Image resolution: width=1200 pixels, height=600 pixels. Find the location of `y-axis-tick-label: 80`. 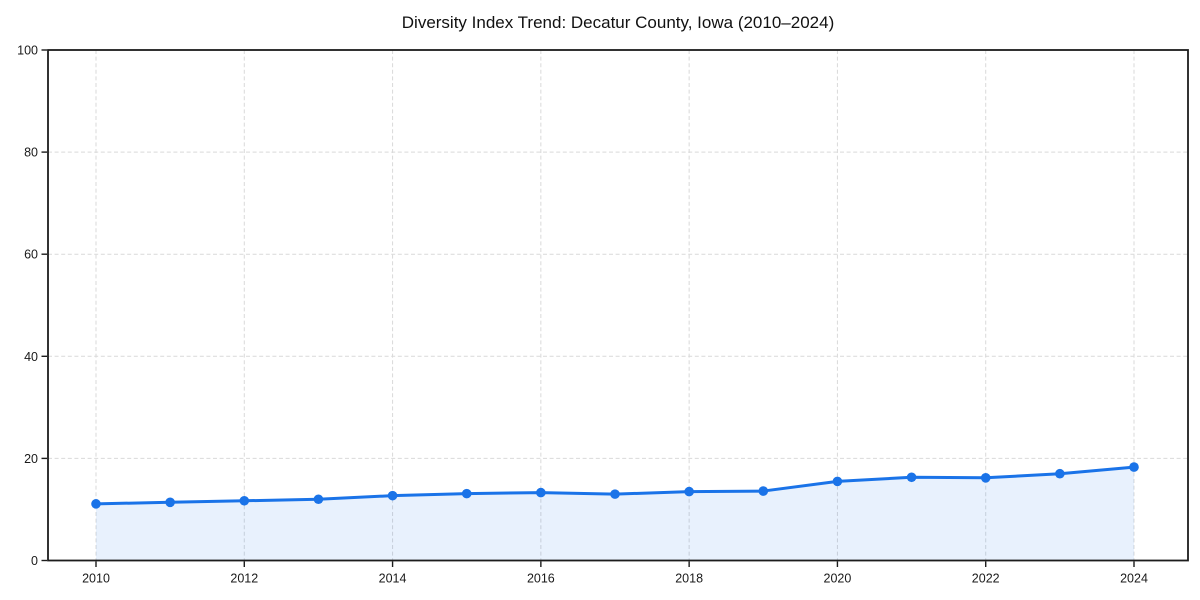

y-axis-tick-label: 80 is located at coordinates (31, 153).